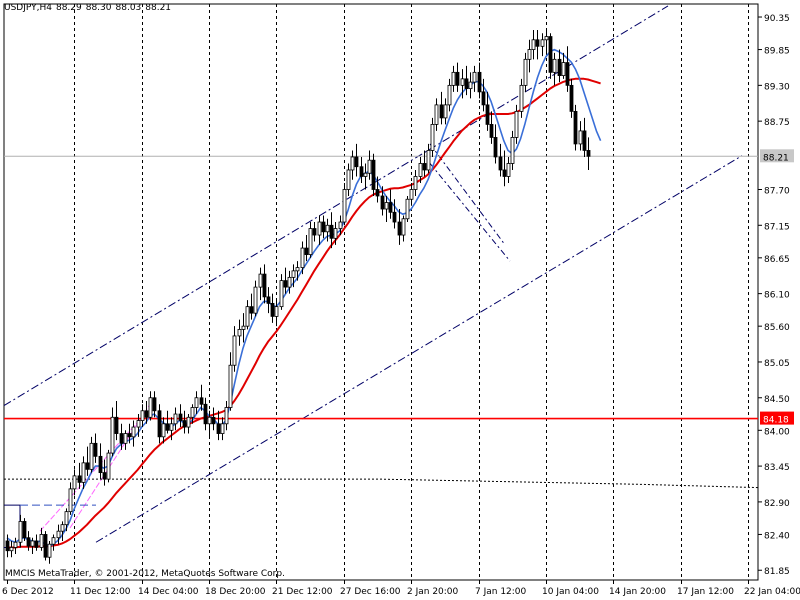  What do you see at coordinates (777, 19) in the screenshot?
I see `y-tick-label: 90.35` at bounding box center [777, 19].